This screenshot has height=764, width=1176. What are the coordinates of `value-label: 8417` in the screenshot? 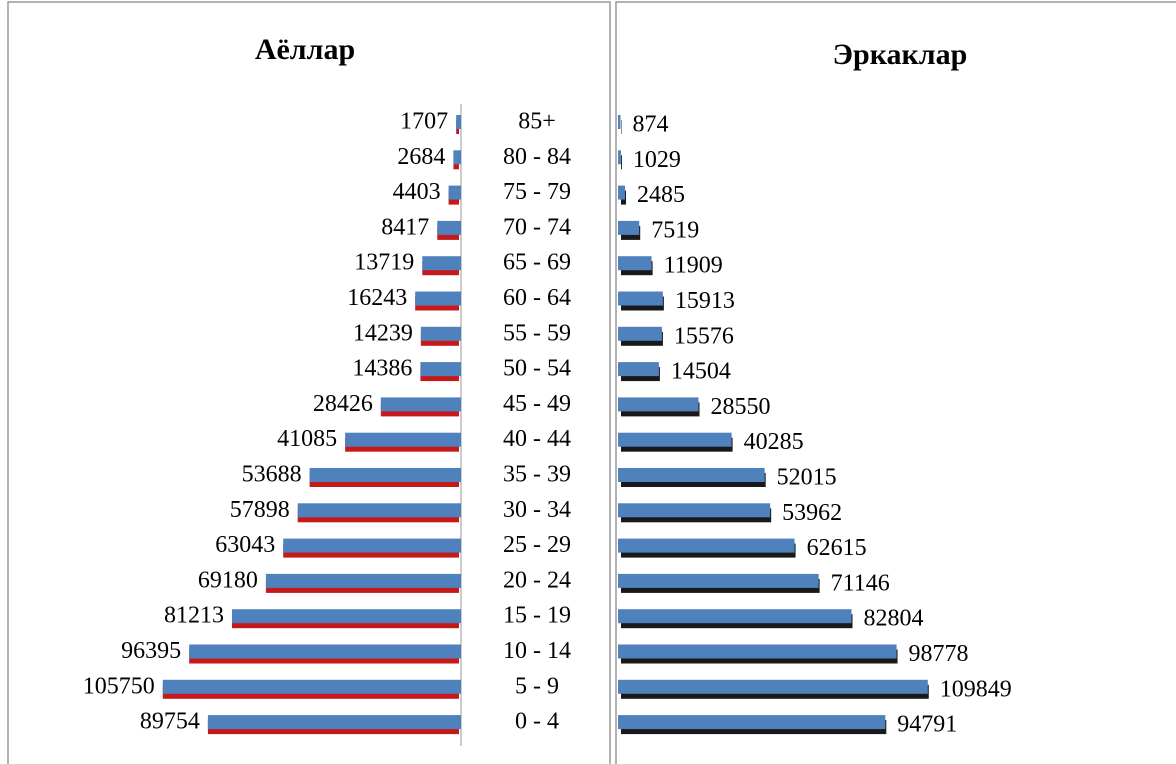 It's located at (405, 227).